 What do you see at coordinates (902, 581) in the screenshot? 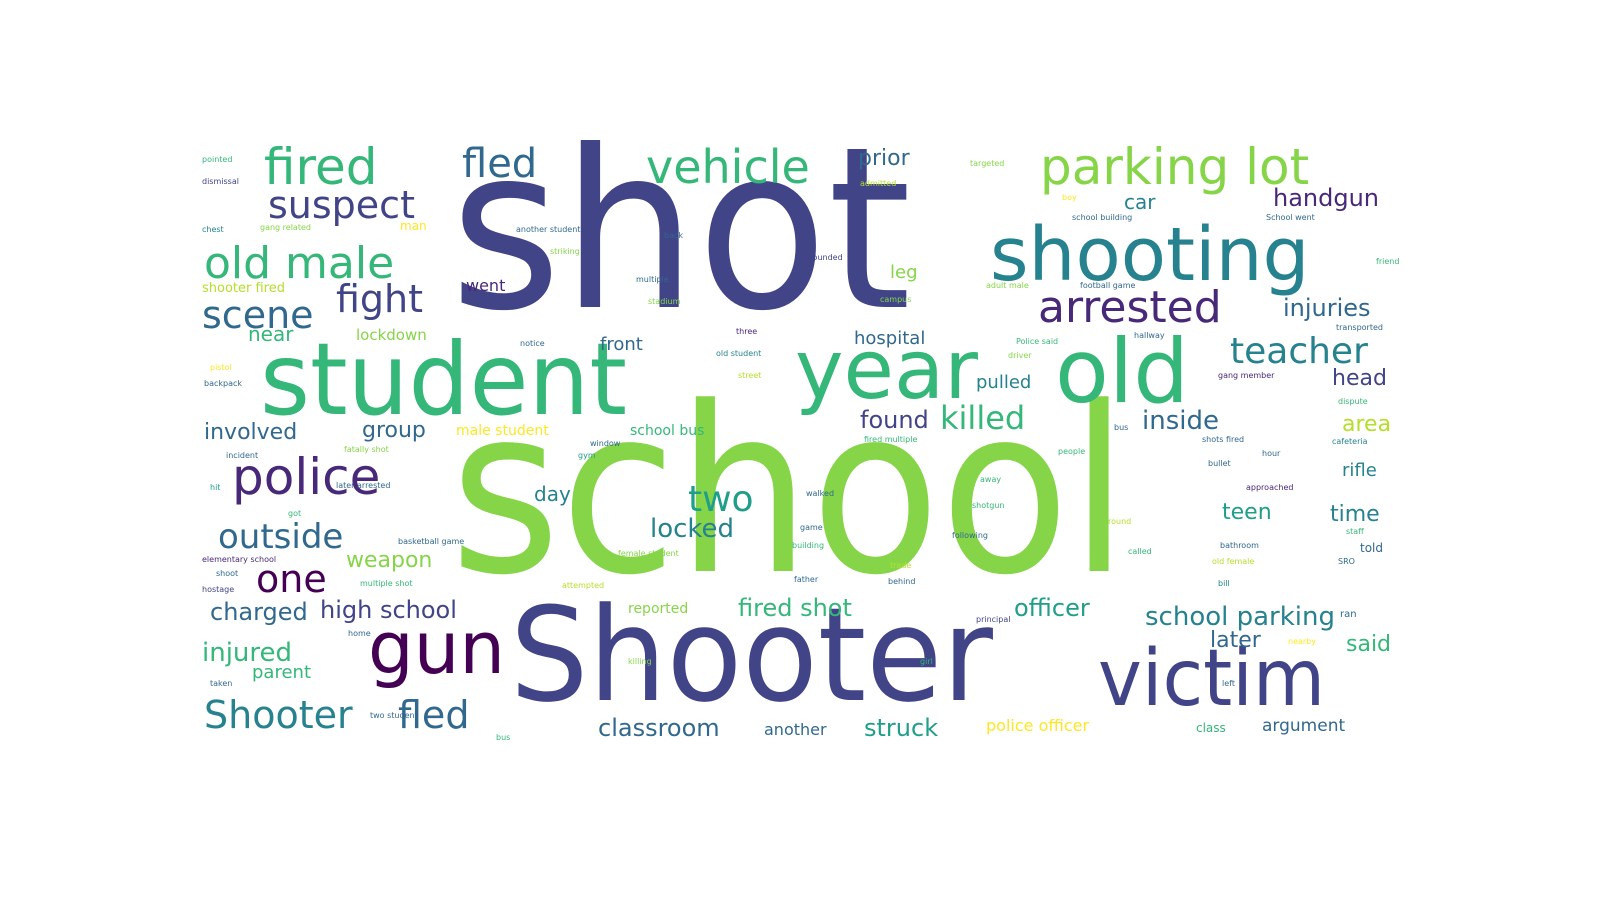
I see `word: behind` at bounding box center [902, 581].